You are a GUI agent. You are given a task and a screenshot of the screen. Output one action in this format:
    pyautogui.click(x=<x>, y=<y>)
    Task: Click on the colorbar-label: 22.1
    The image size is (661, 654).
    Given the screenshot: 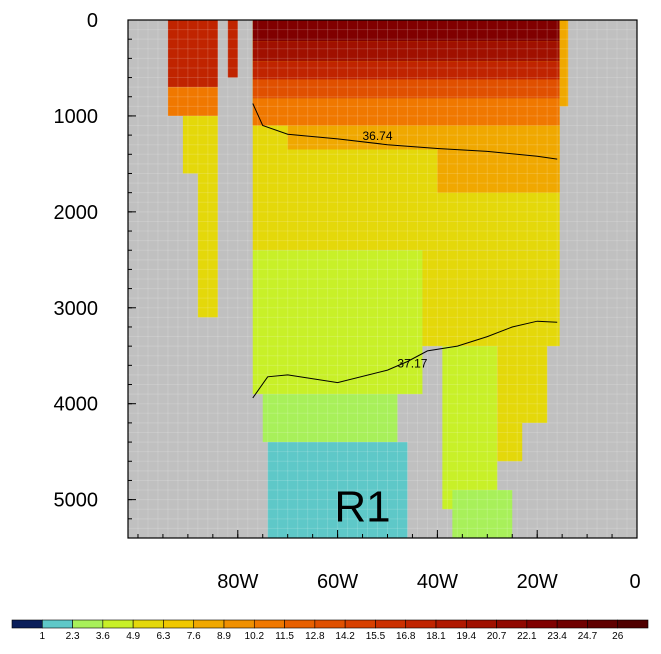 What is the action you would take?
    pyautogui.click(x=527, y=636)
    